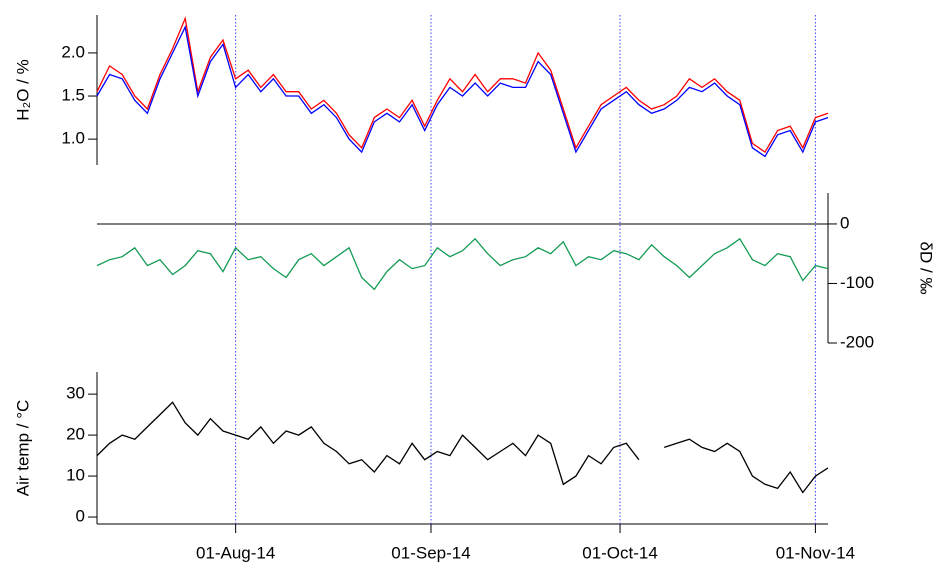 The image size is (941, 581). Describe the element at coordinates (857, 341) in the screenshot. I see `y-tick-label: -200` at that location.